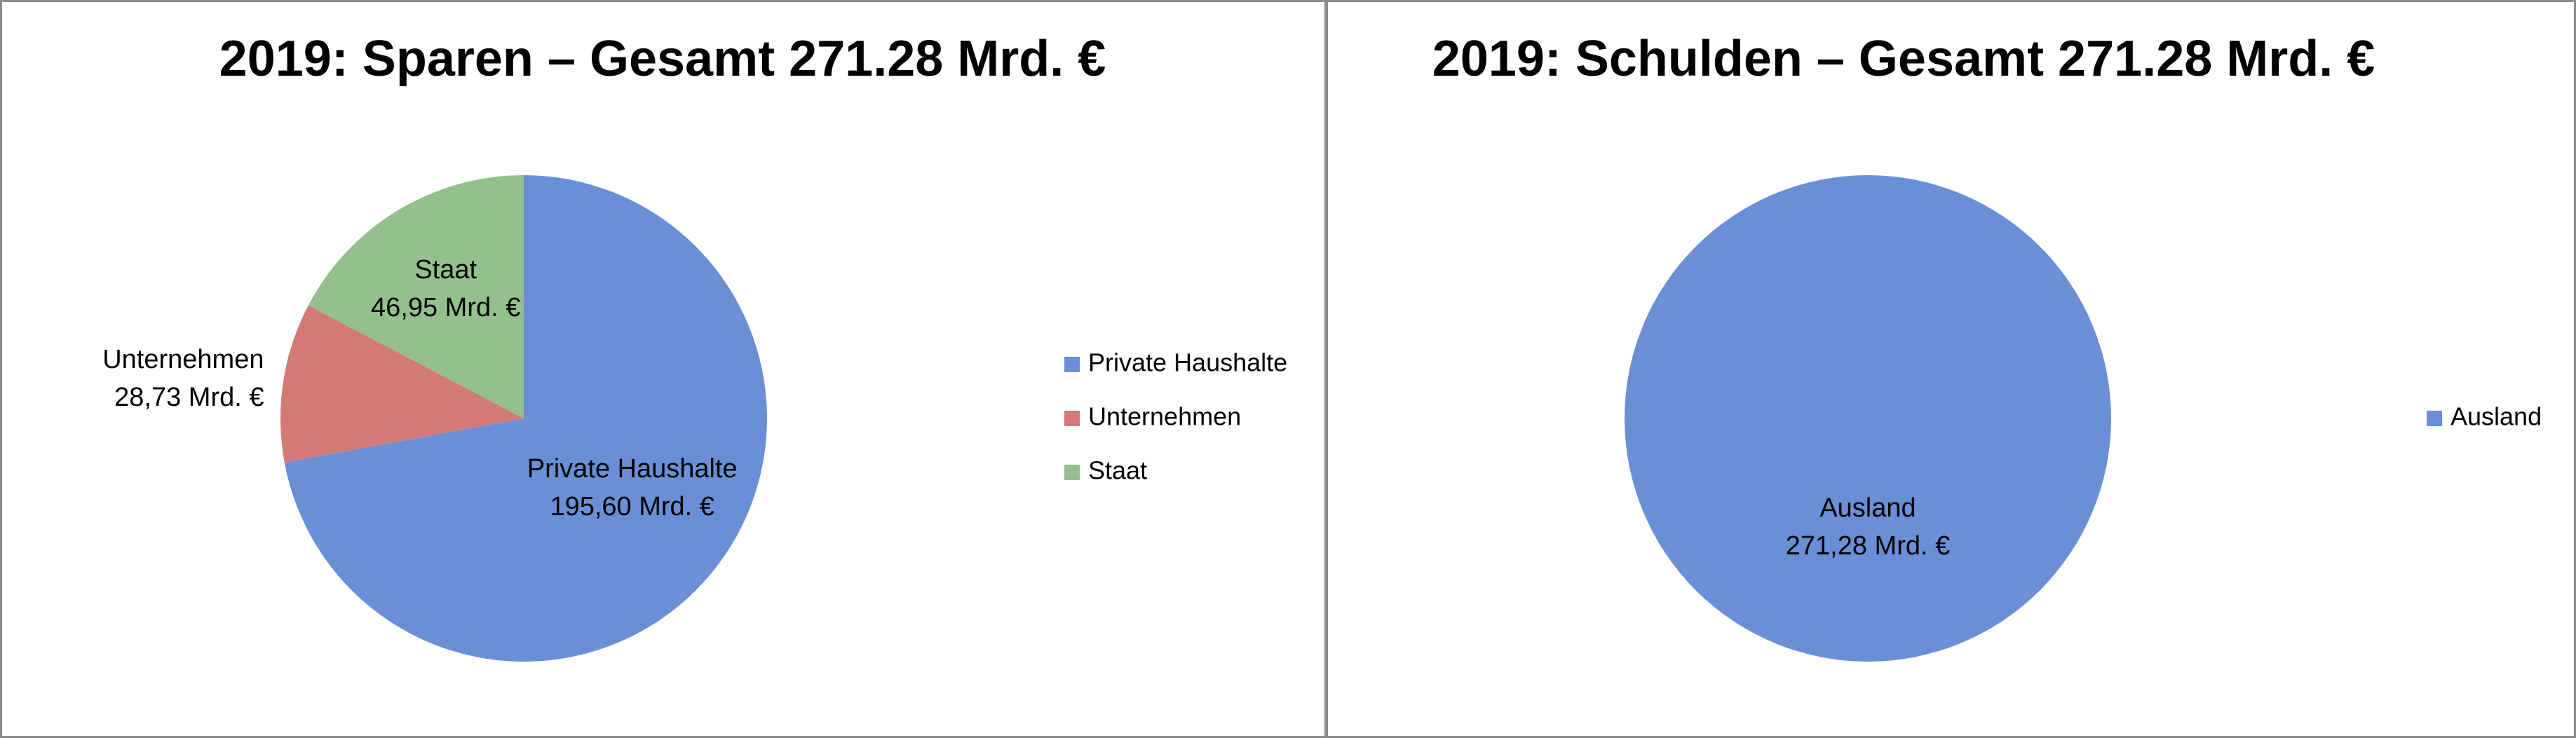 The height and width of the screenshot is (738, 2576). What do you see at coordinates (189, 397) in the screenshot?
I see `data-label-value: 28,73 Mrd. €` at bounding box center [189, 397].